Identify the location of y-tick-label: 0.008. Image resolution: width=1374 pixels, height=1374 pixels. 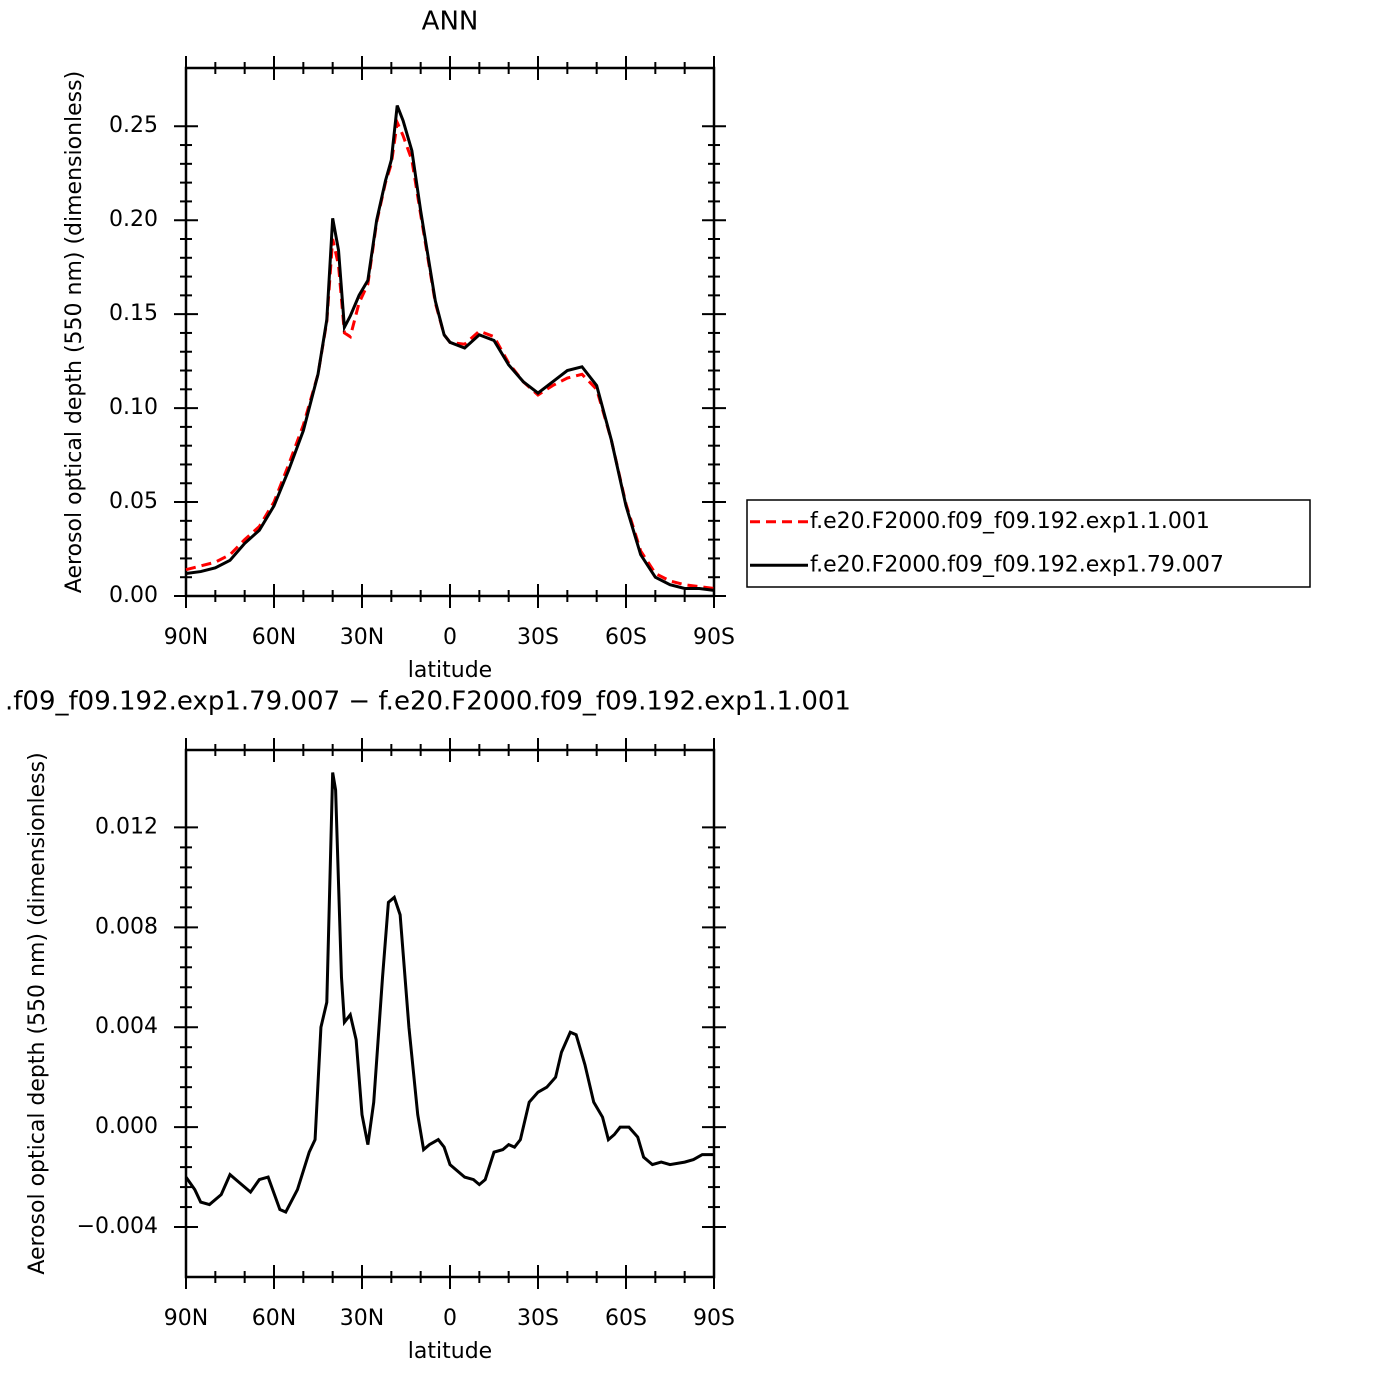
(126, 926).